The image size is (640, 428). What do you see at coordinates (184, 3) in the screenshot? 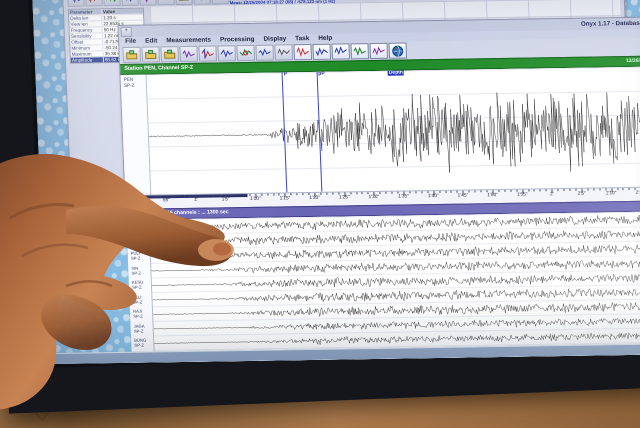
I see `toolbar-waveform-7-icon` at bounding box center [184, 3].